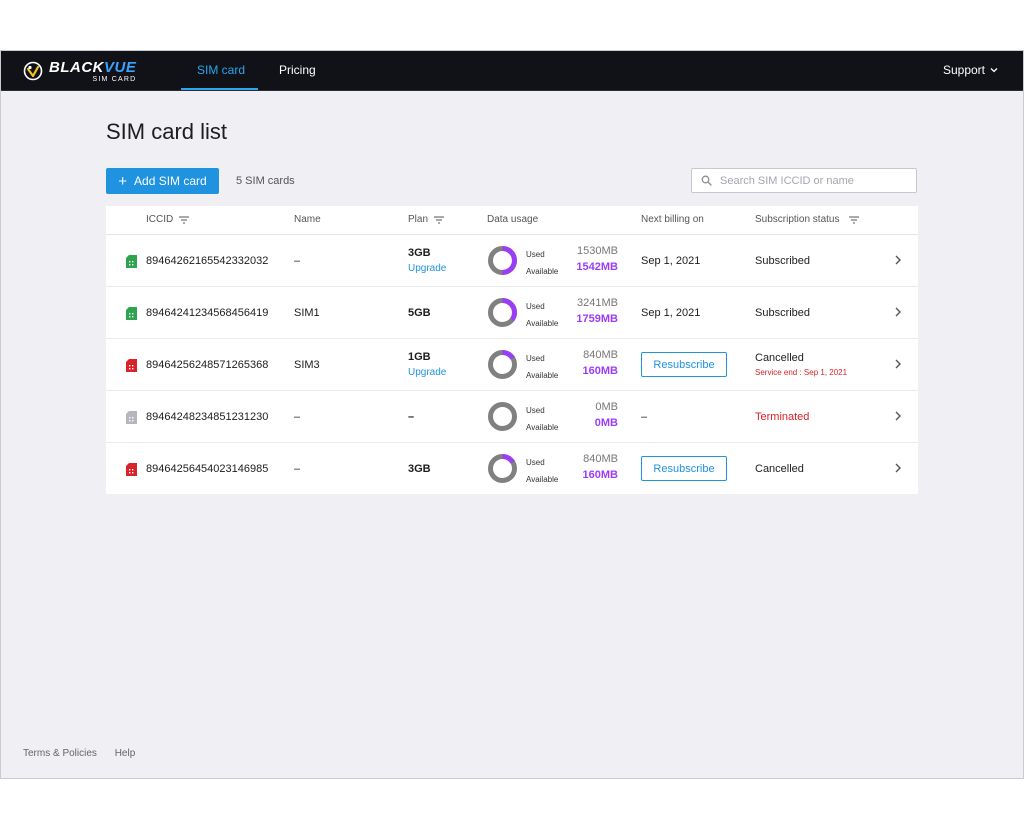  What do you see at coordinates (307, 219) in the screenshot?
I see `header-name: Name` at bounding box center [307, 219].